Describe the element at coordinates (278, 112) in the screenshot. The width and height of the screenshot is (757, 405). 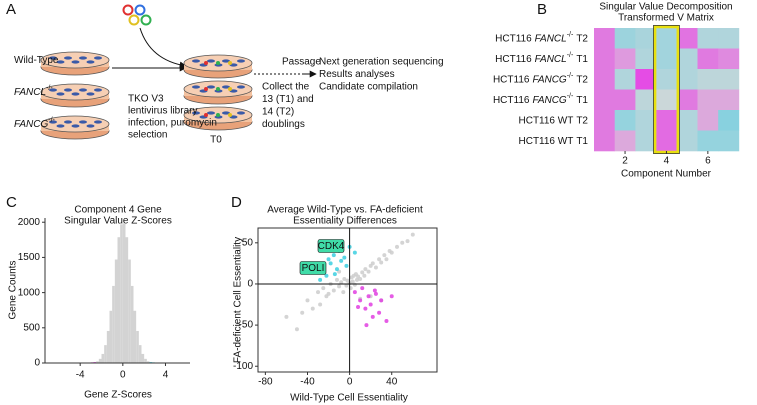
I see `collect-text: 14 (T2)` at that location.